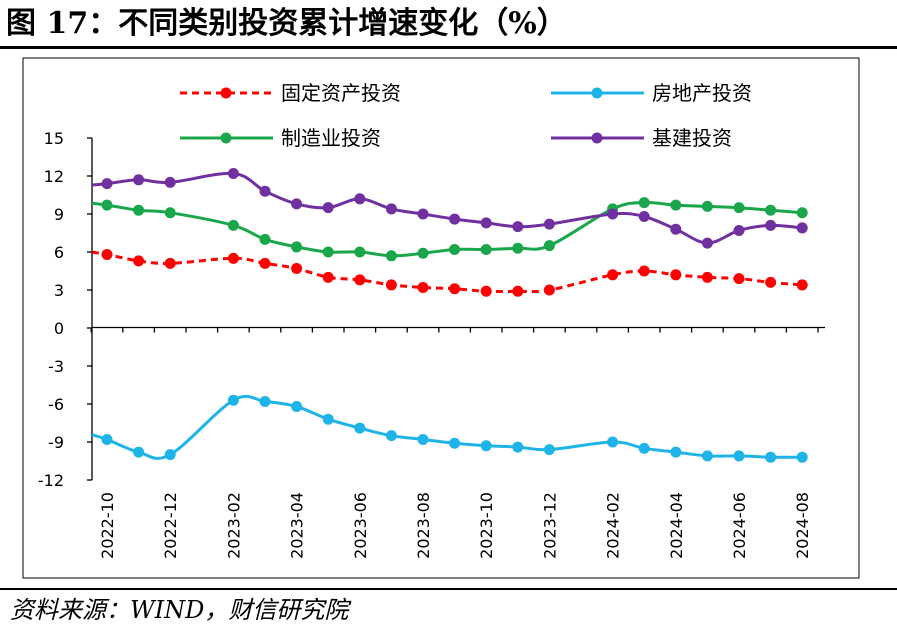 This screenshot has width=897, height=633. Describe the element at coordinates (179, 610) in the screenshot. I see `source-note: 资料来源：WIND，财信研究院` at that location.